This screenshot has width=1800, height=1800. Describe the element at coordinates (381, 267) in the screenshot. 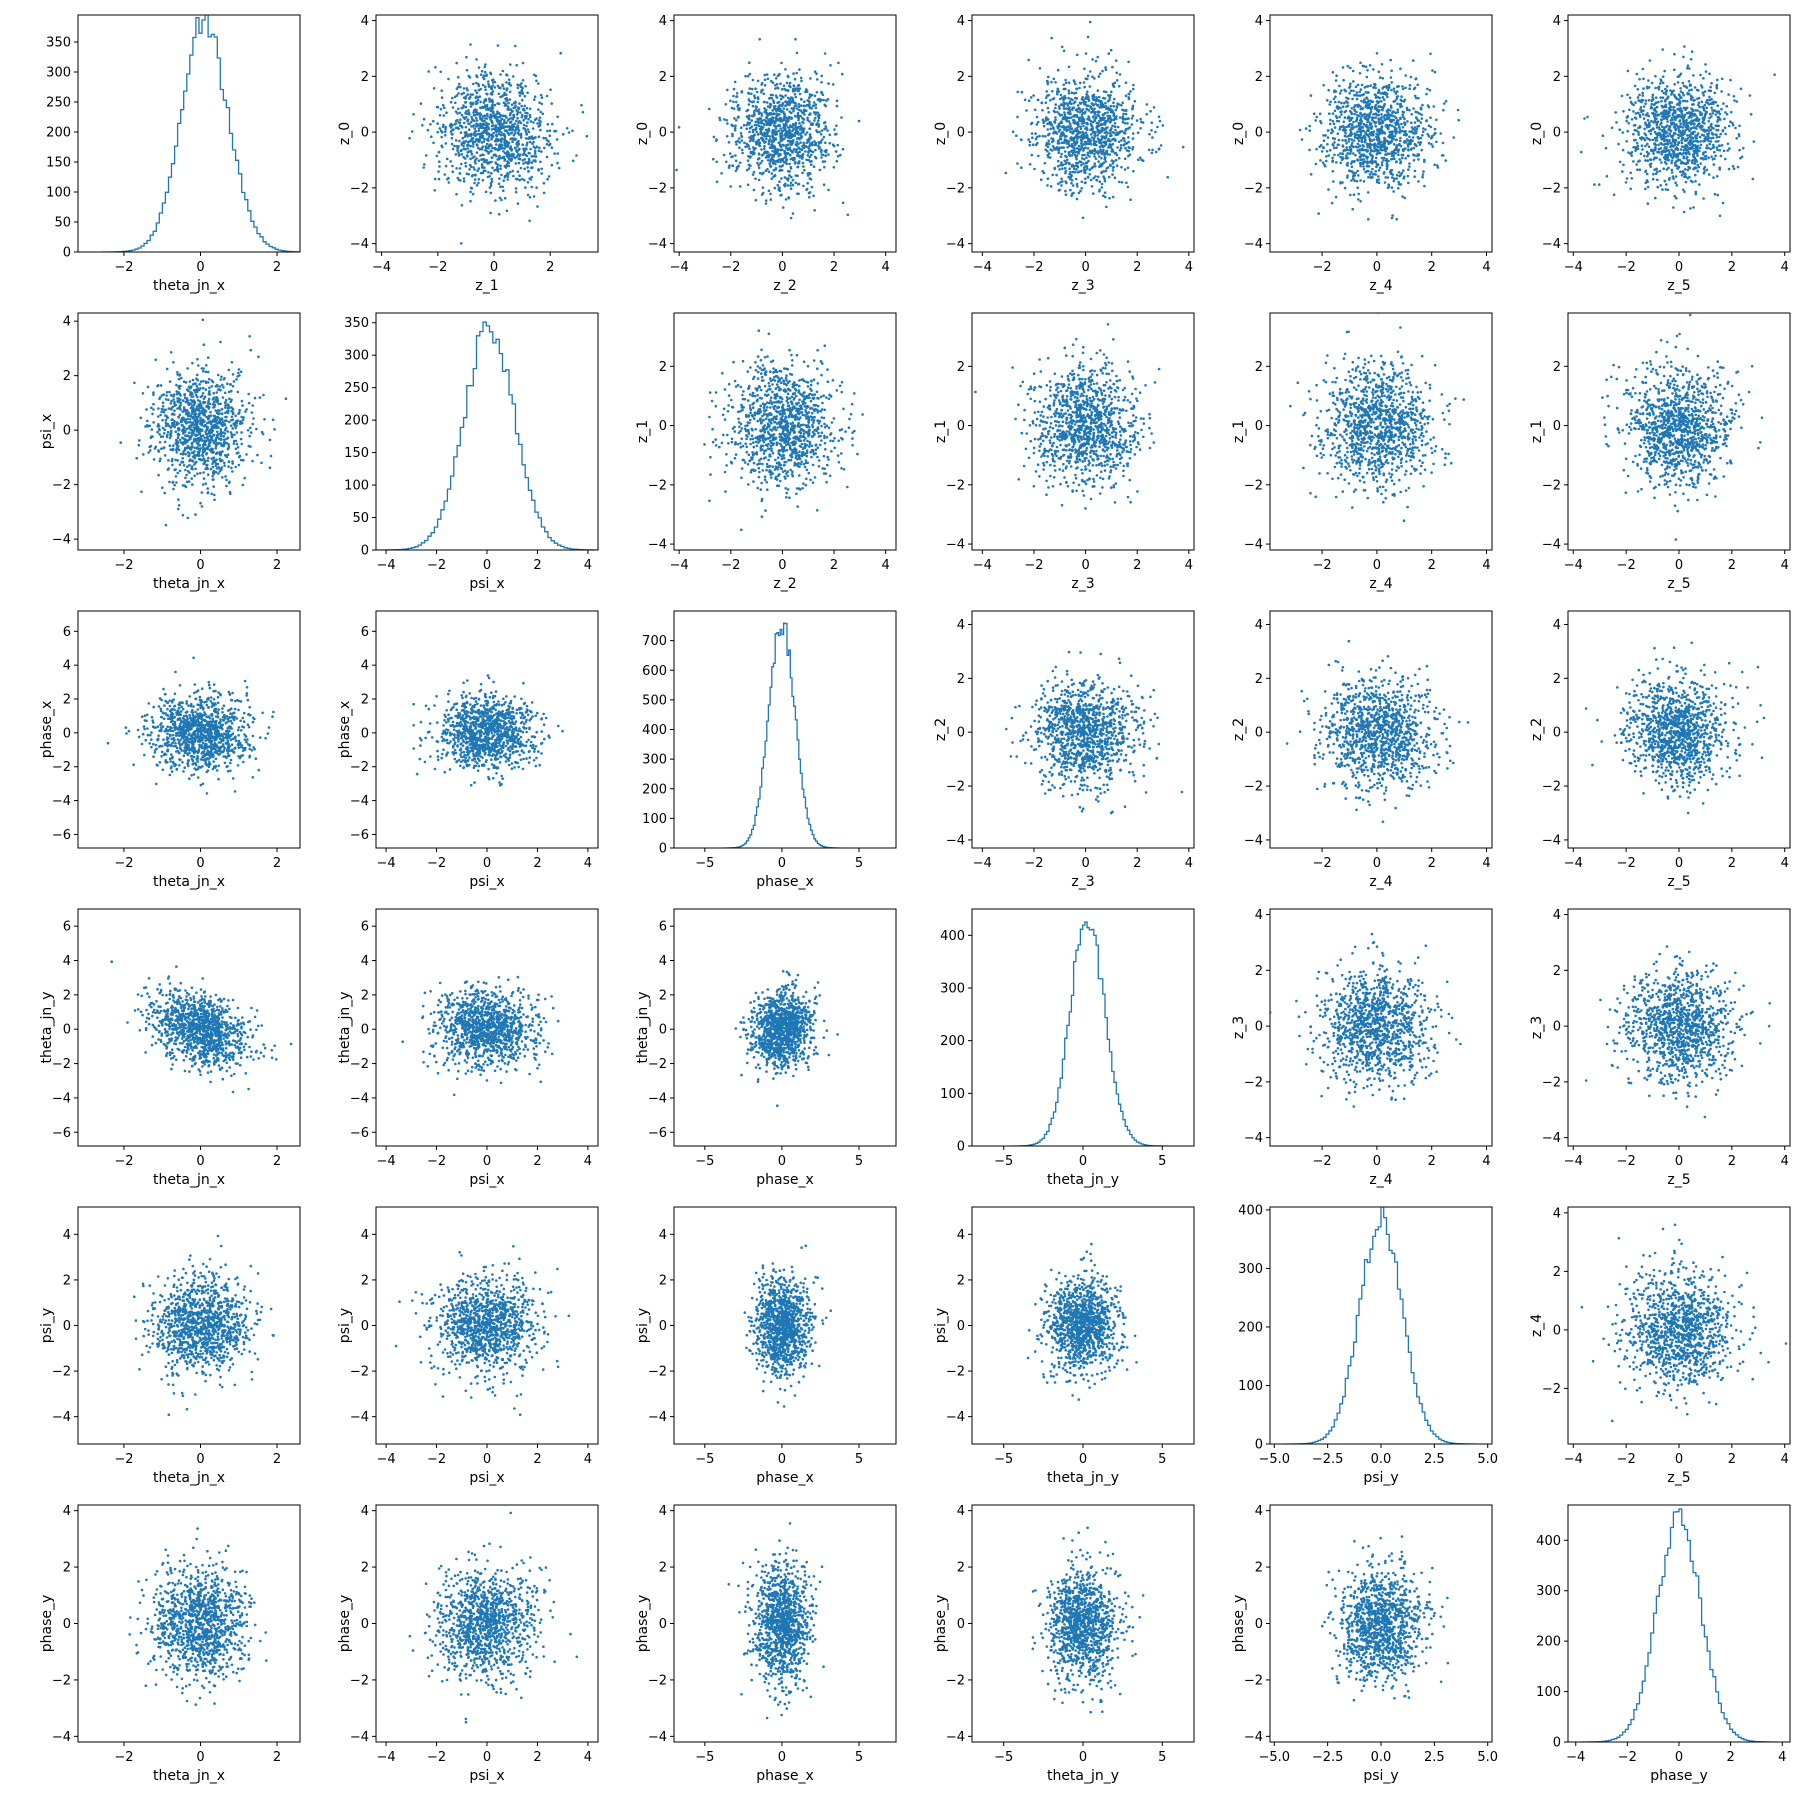

I see `x-tick-label: −4` at that location.